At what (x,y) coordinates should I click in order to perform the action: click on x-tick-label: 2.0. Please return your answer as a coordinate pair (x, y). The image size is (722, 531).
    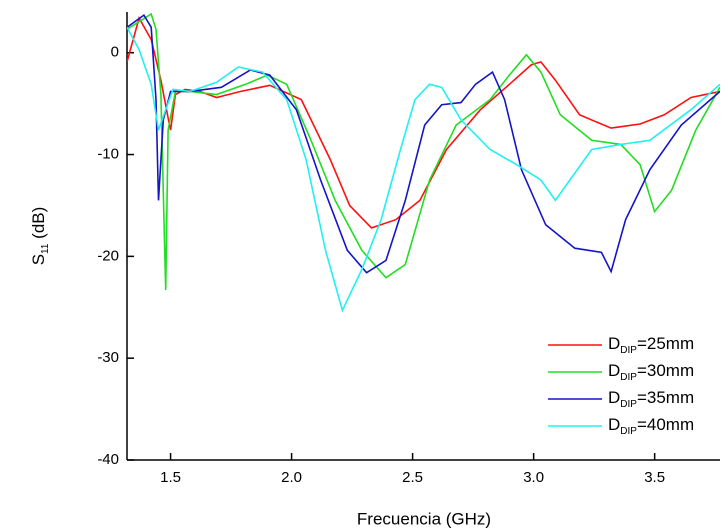
    Looking at the image, I should click on (291, 477).